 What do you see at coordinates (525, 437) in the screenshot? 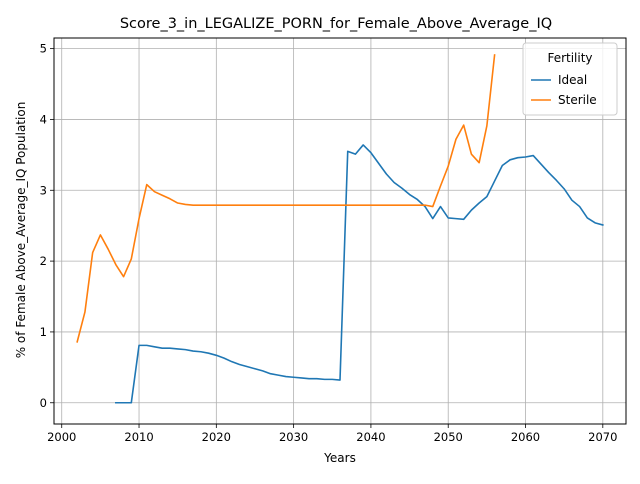
I see `x-tick-label: 2060` at bounding box center [525, 437].